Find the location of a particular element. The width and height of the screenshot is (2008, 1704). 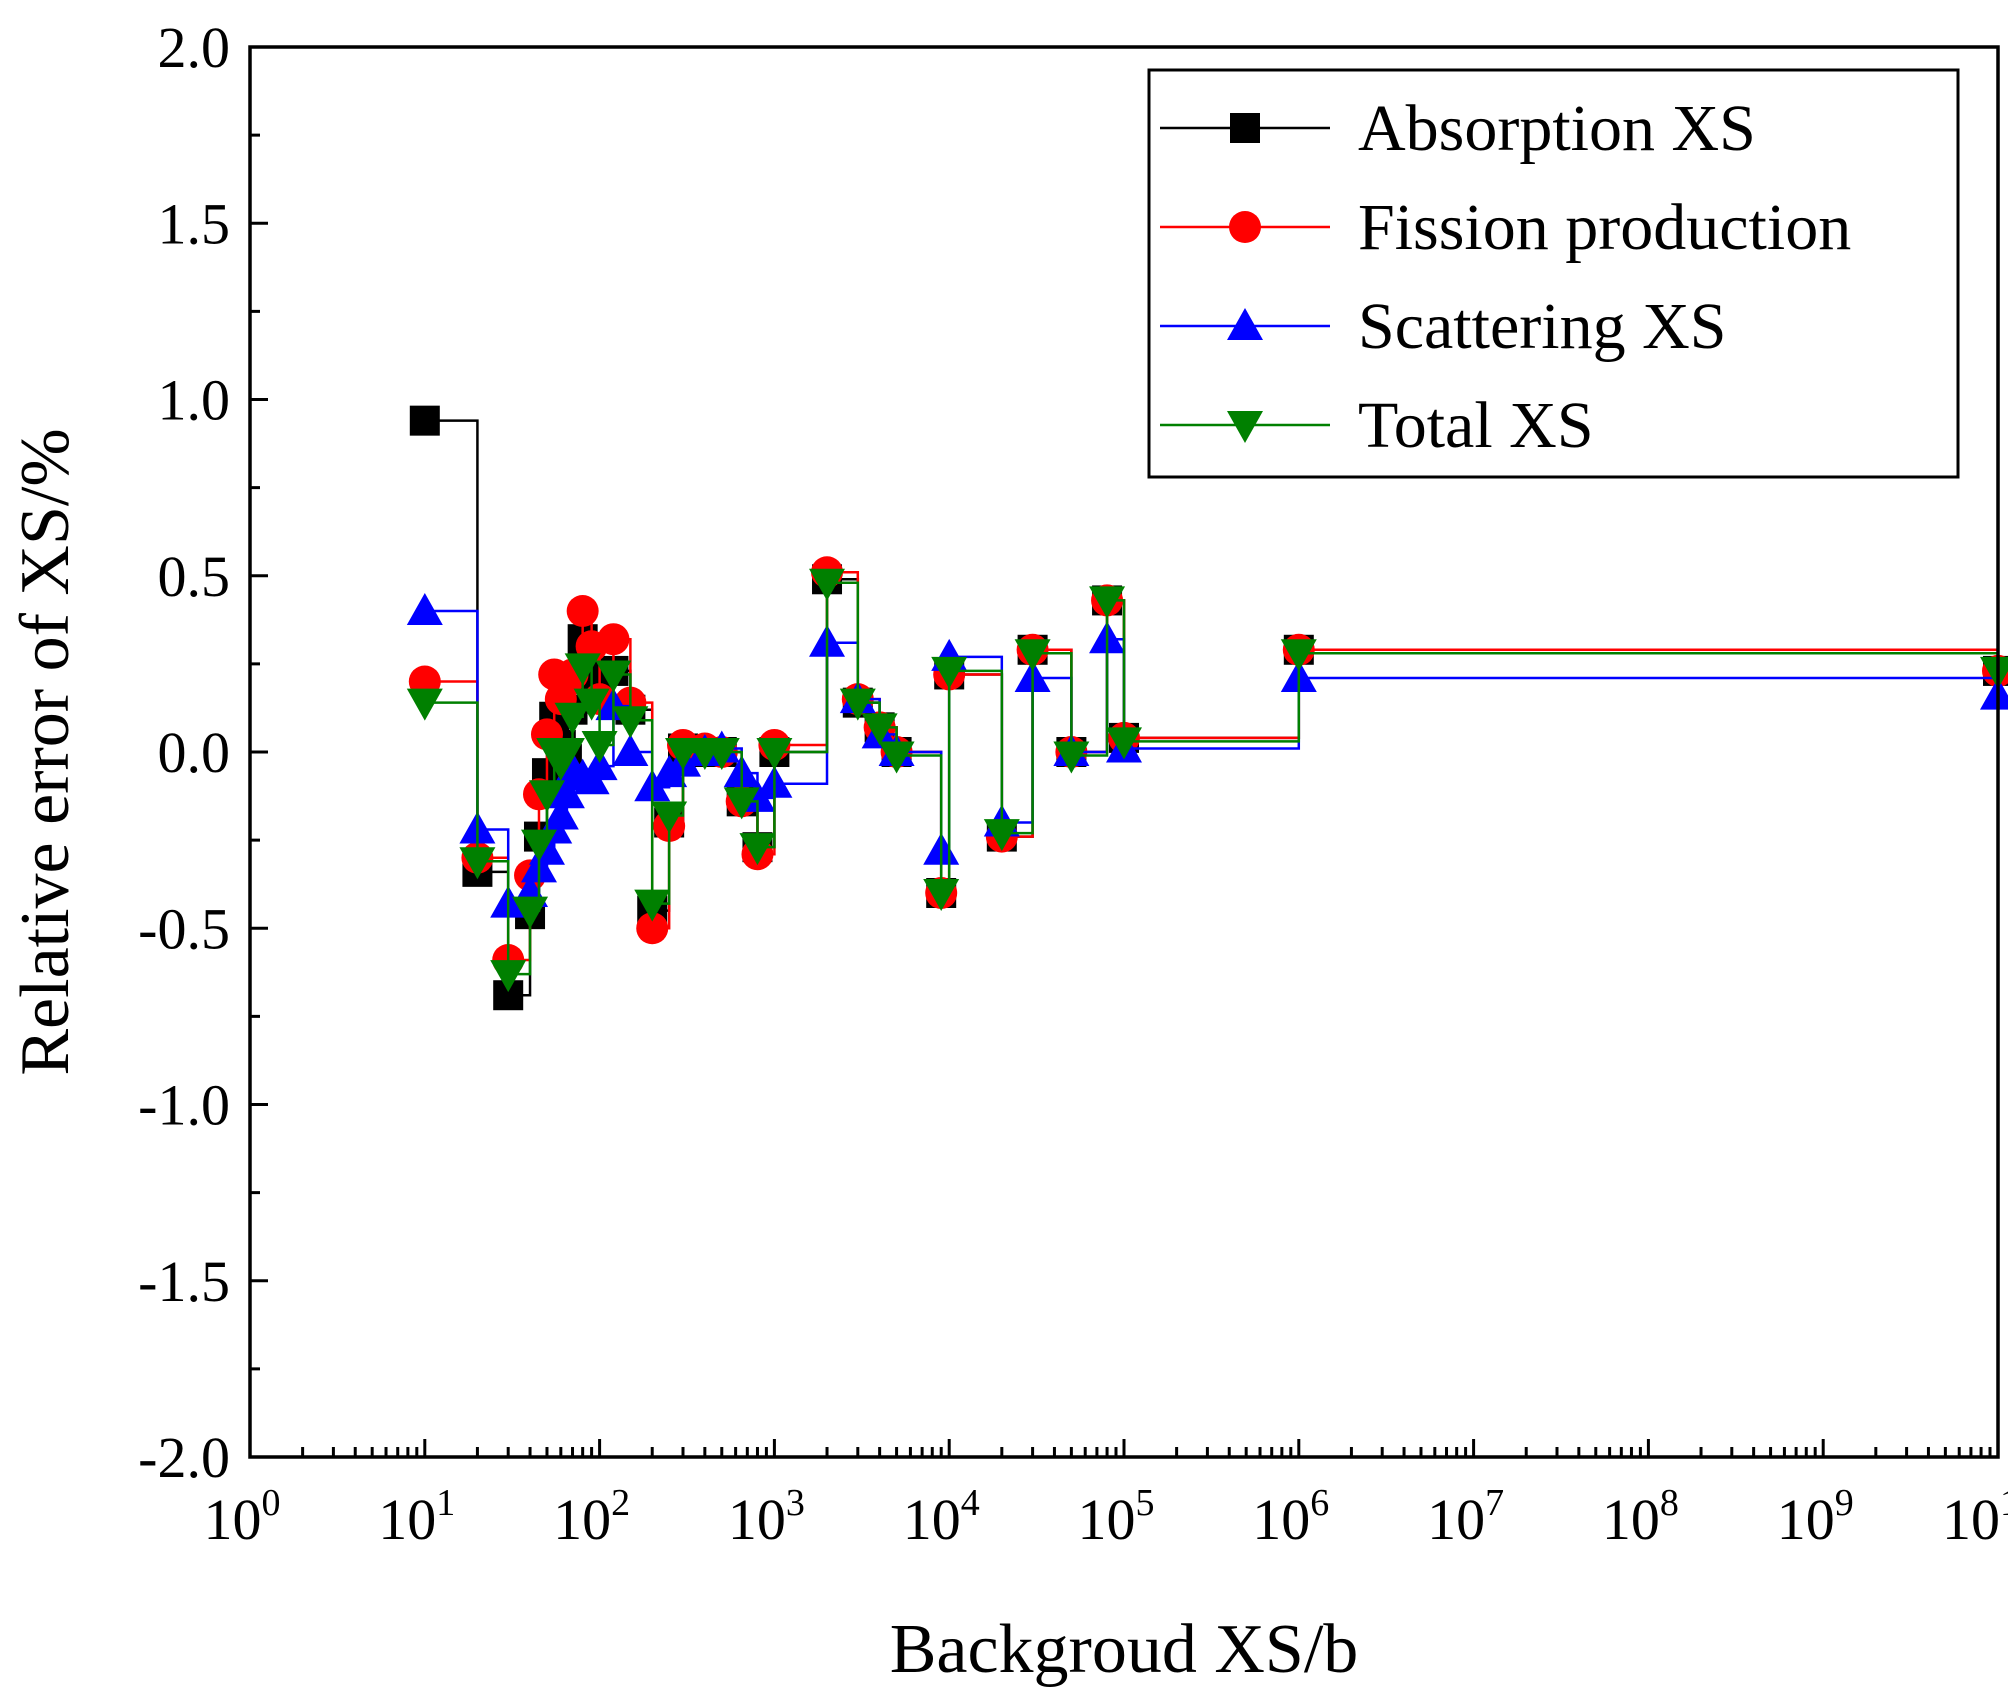

x-tick-label: 1010 is located at coordinates (1975, 1517).